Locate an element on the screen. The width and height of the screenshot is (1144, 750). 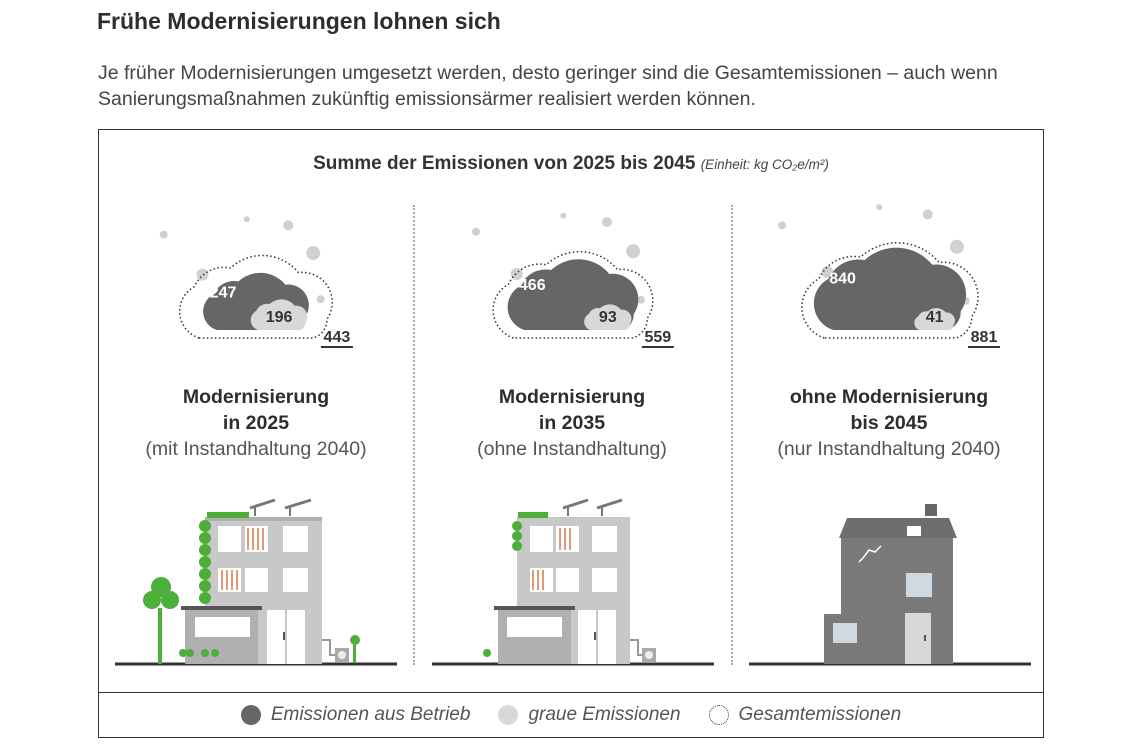
light-circle-icon is located at coordinates (508, 715).